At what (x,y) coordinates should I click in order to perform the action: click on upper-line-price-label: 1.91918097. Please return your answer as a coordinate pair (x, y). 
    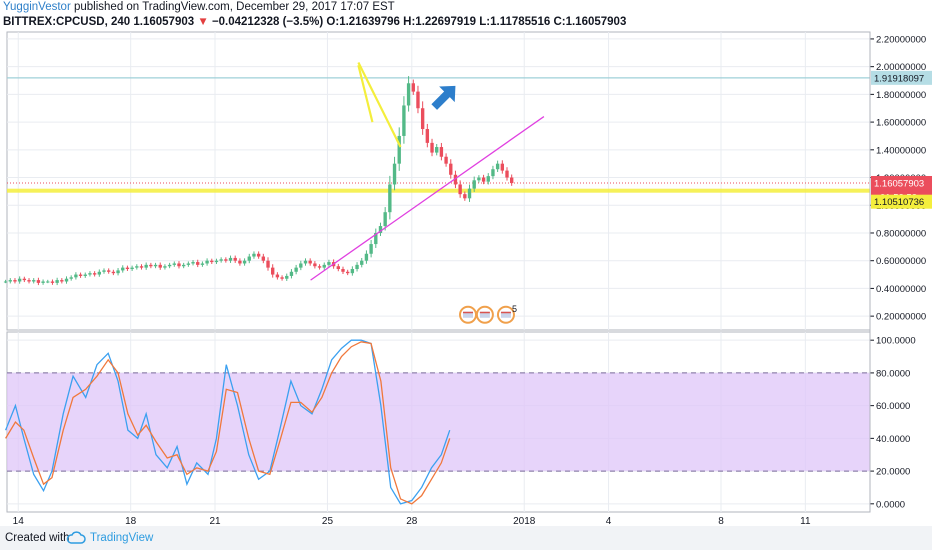
    Looking at the image, I should click on (899, 78).